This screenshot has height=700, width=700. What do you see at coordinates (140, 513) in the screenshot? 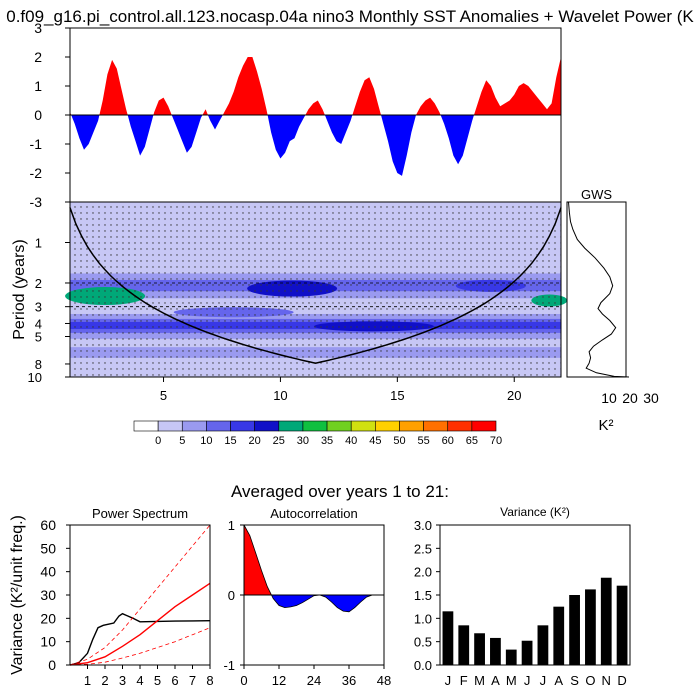
I see `spectrum-title: Power Spectrum` at bounding box center [140, 513].